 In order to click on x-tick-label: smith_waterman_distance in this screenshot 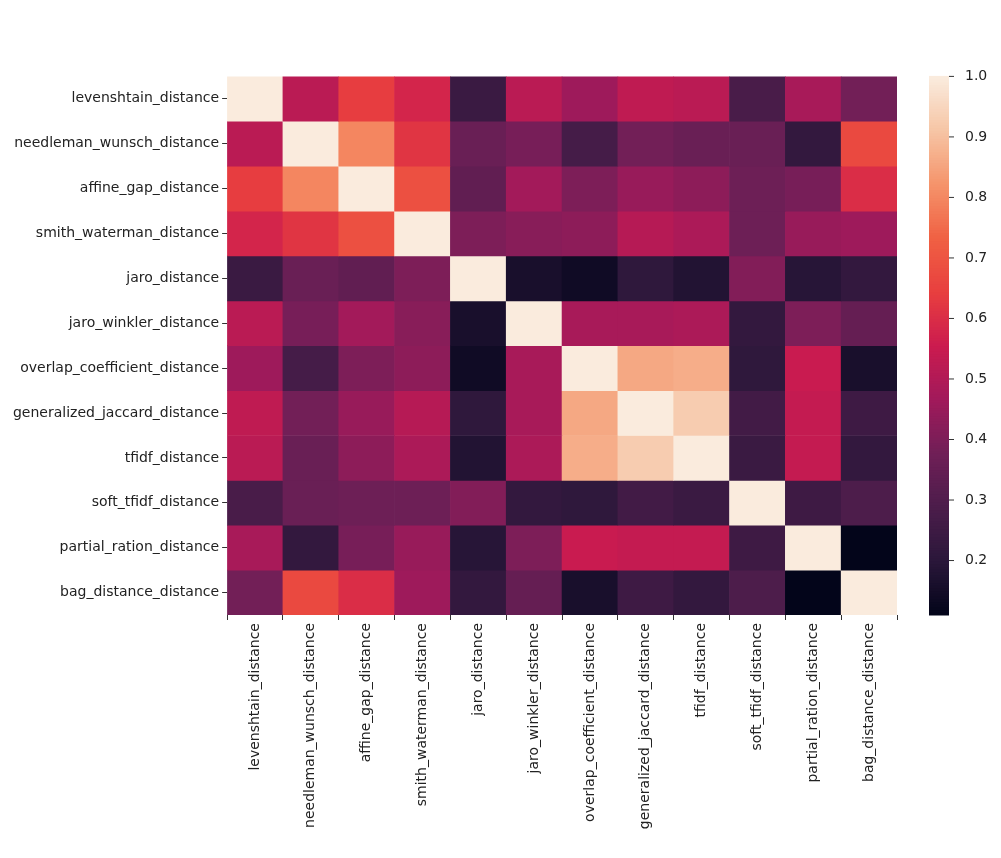, I will do `click(421, 715)`.